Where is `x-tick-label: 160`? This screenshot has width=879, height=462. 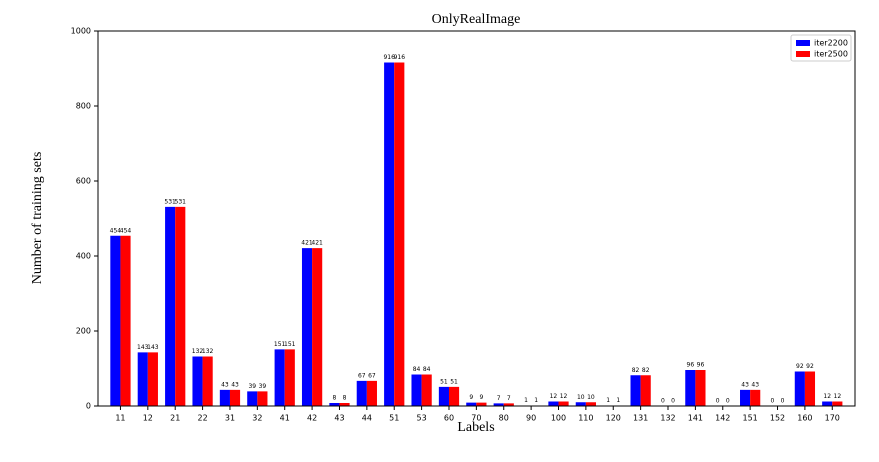 x-tick-label: 160 is located at coordinates (804, 418).